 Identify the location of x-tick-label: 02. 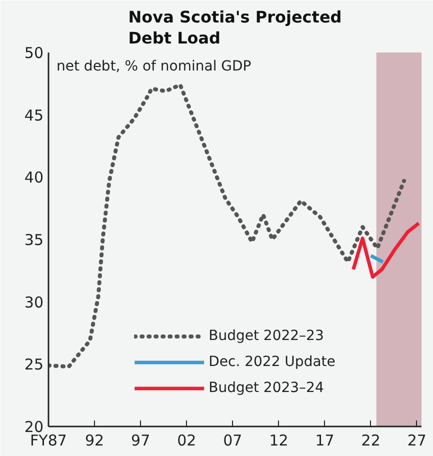
(186, 441).